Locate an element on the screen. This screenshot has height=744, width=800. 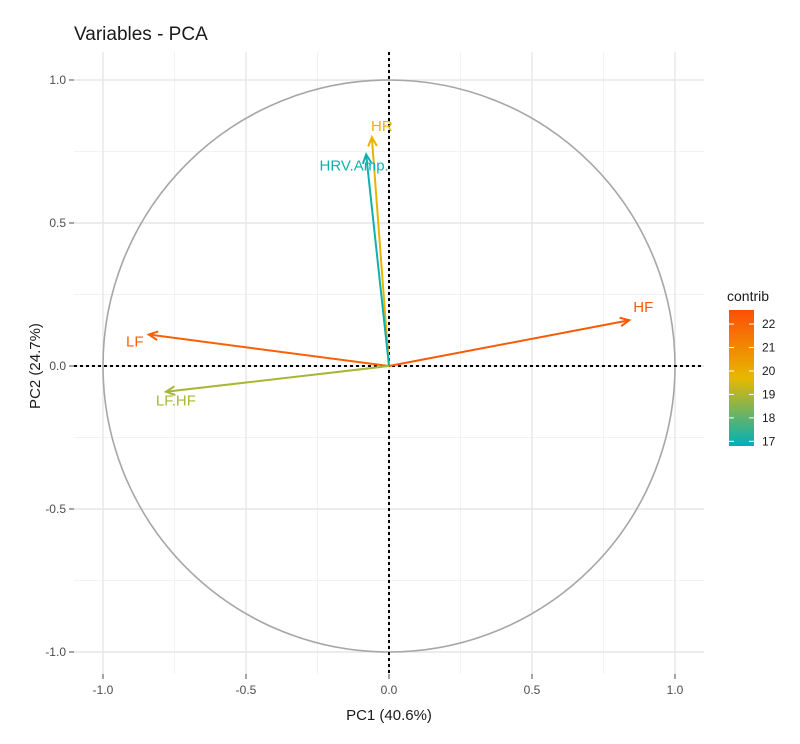
contrib-legend: contrib 22 21 20 19 18 17 is located at coordinates (751, 368).